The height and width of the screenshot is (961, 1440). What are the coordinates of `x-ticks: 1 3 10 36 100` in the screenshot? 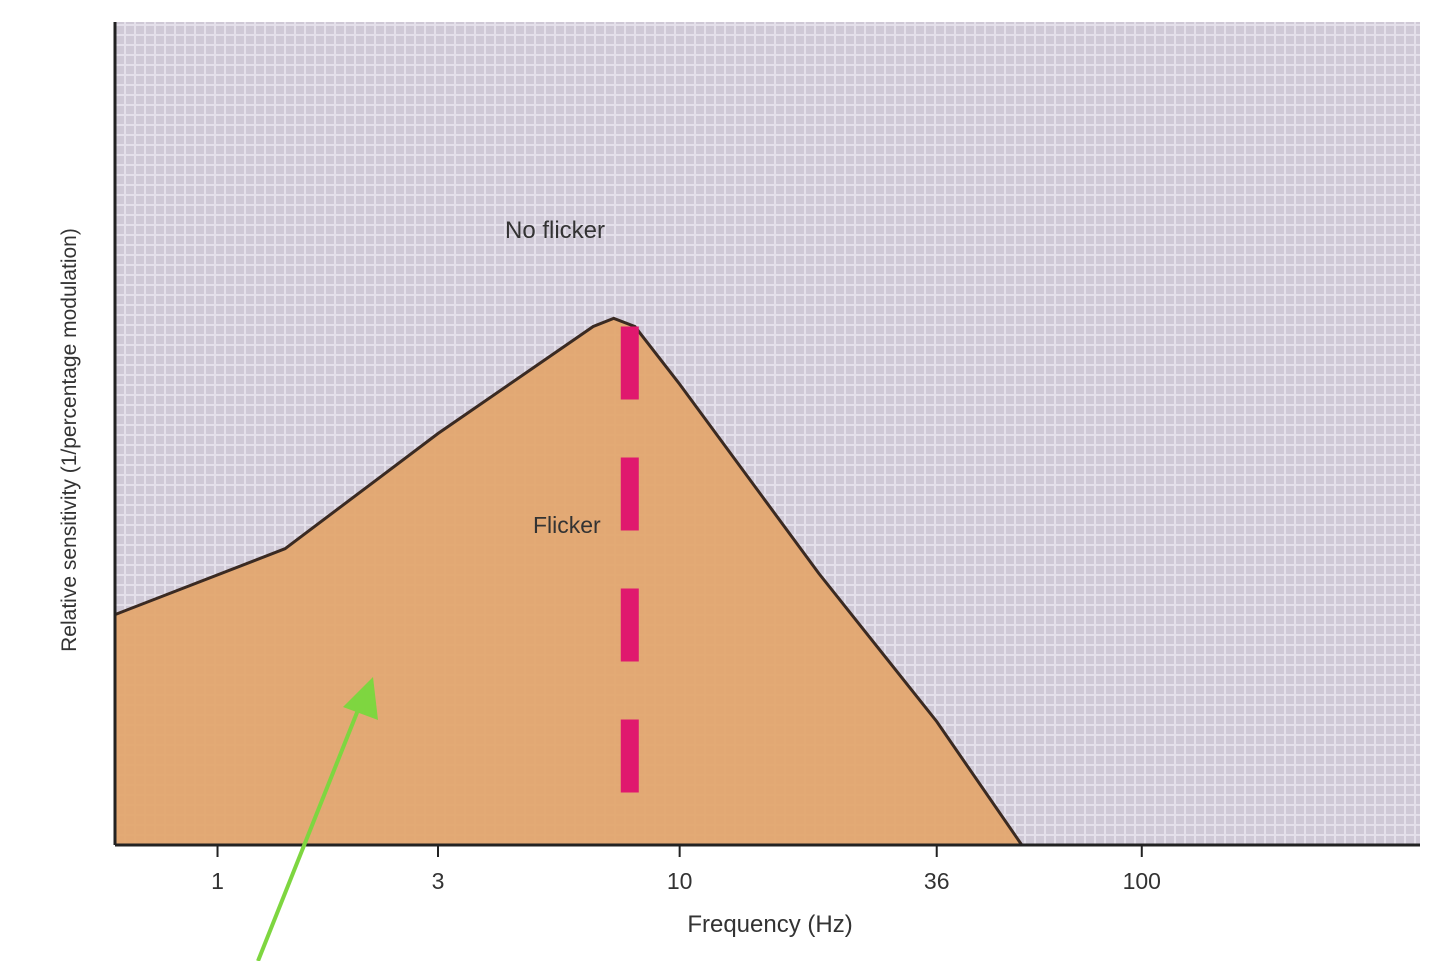 It's located at (686, 869).